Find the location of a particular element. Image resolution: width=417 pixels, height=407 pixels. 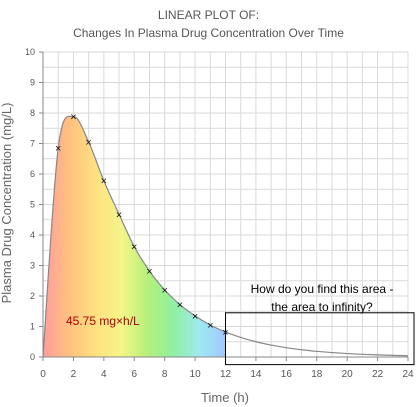

x-axis-label: Time (h) is located at coordinates (225, 397).